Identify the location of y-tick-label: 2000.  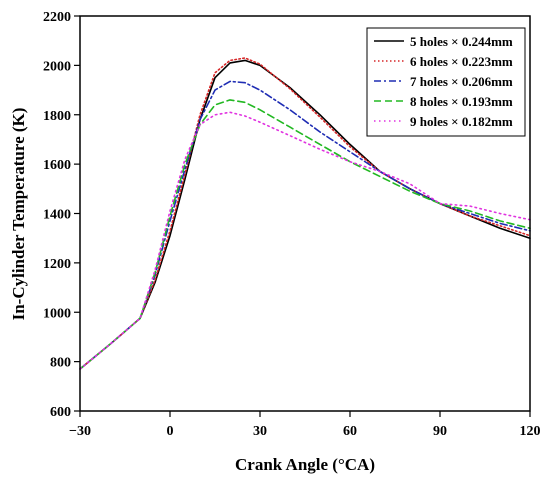
(57, 66).